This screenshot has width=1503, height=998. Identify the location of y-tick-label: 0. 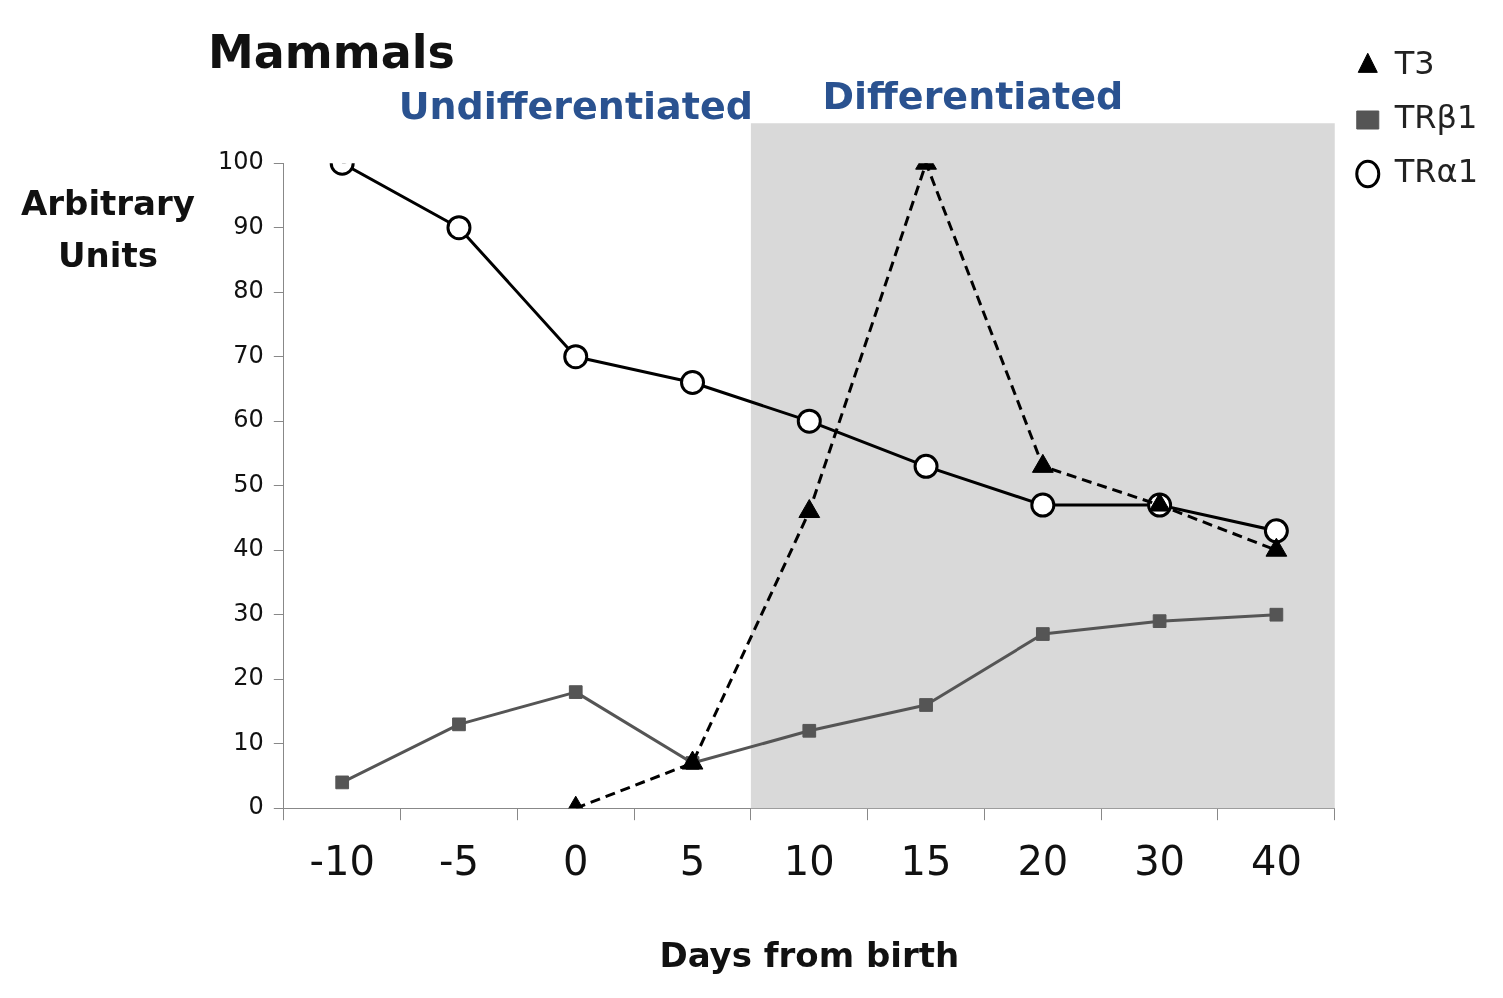
(256, 806).